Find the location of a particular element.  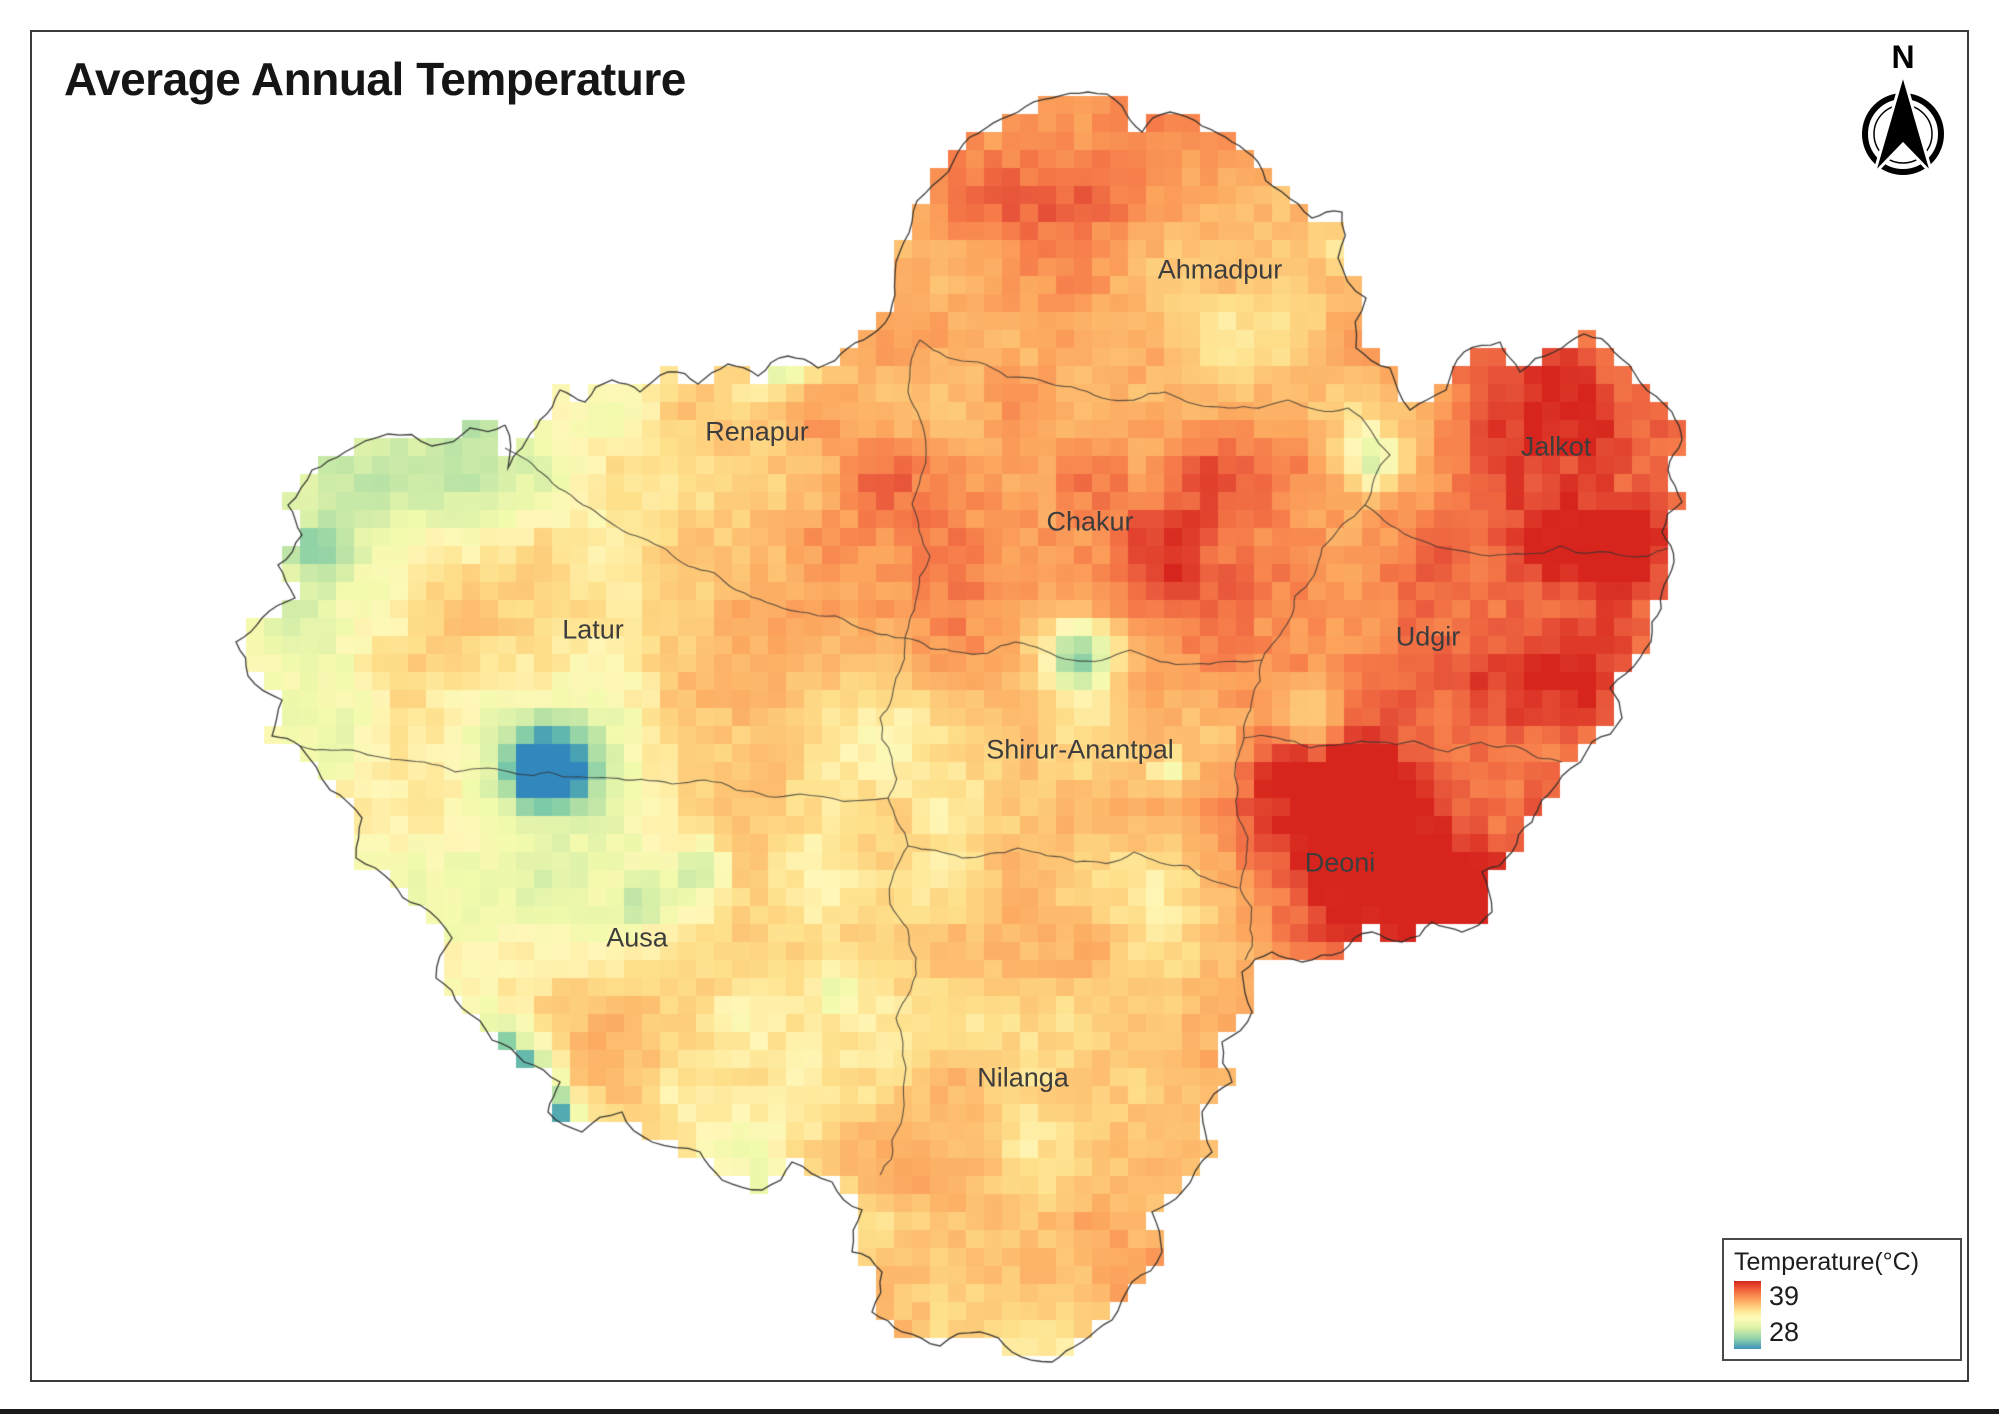

map-title: Average Annual Temperature is located at coordinates (375, 79).